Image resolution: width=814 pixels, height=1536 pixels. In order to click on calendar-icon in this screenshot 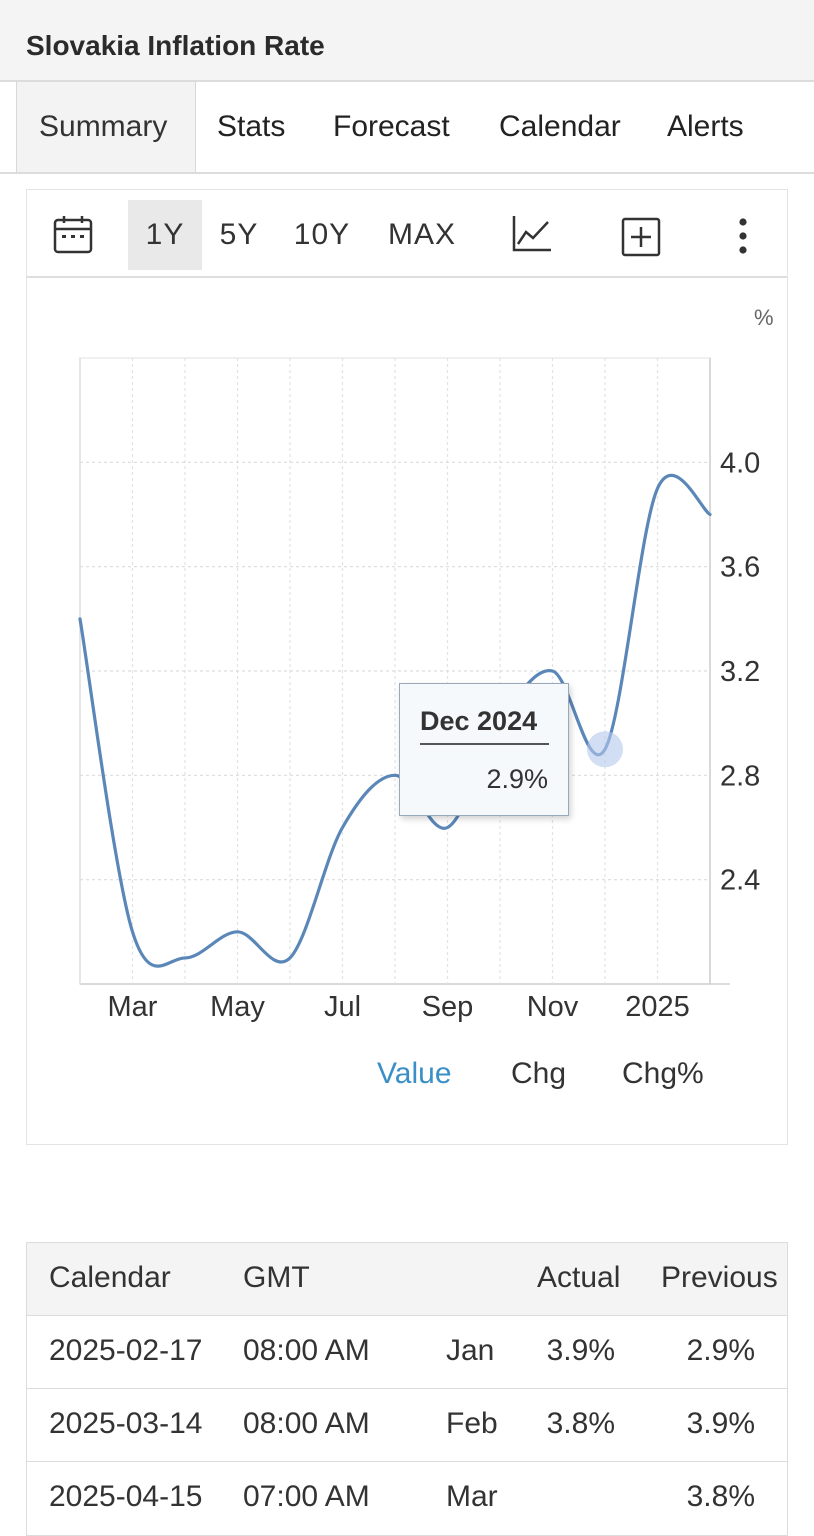, I will do `click(73, 234)`.